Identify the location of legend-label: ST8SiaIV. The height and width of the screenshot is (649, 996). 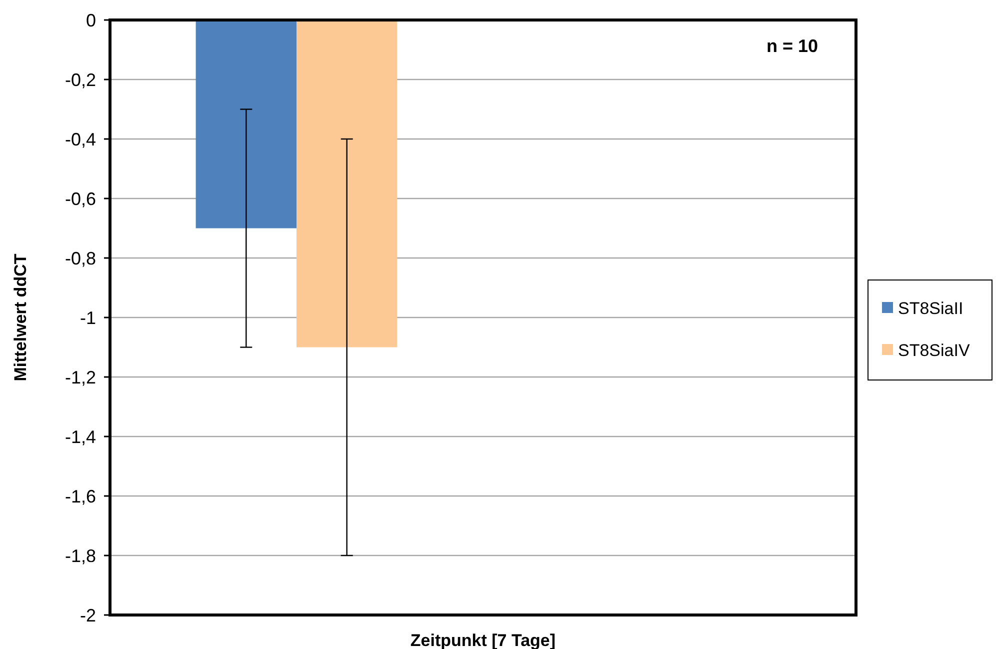
(934, 350).